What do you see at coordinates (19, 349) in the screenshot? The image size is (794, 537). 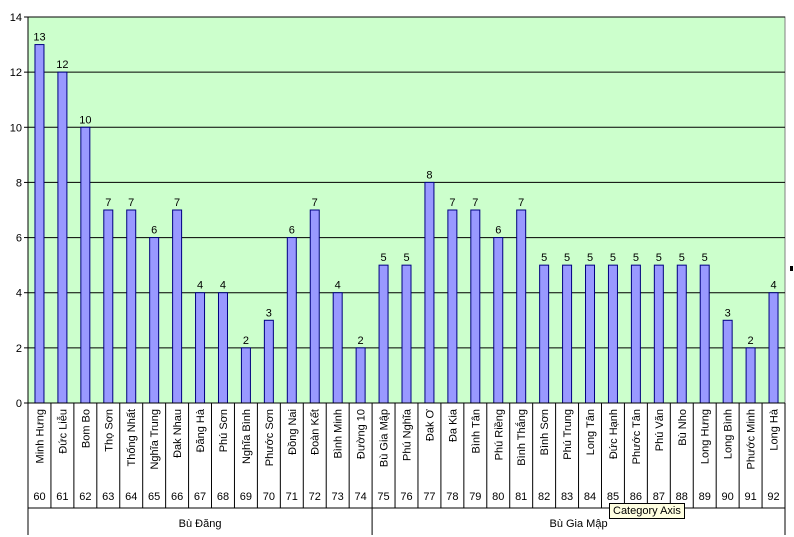 I see `y-tick-label: 2` at bounding box center [19, 349].